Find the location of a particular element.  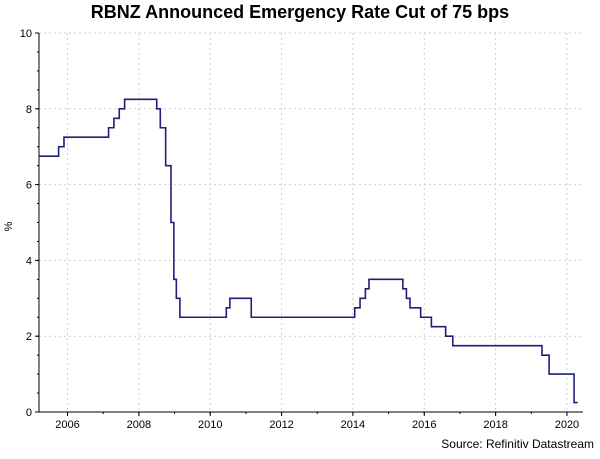

x-tick-label: 2006 is located at coordinates (67, 425).